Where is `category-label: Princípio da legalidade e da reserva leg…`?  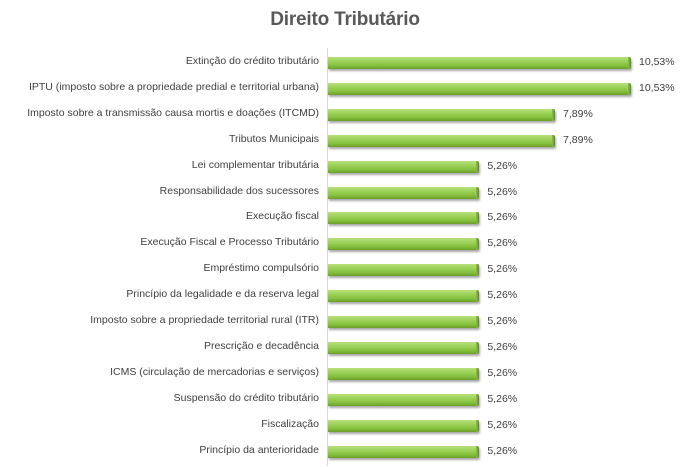
category-label: Princípio da legalidade e da reserva leg… is located at coordinates (222, 294).